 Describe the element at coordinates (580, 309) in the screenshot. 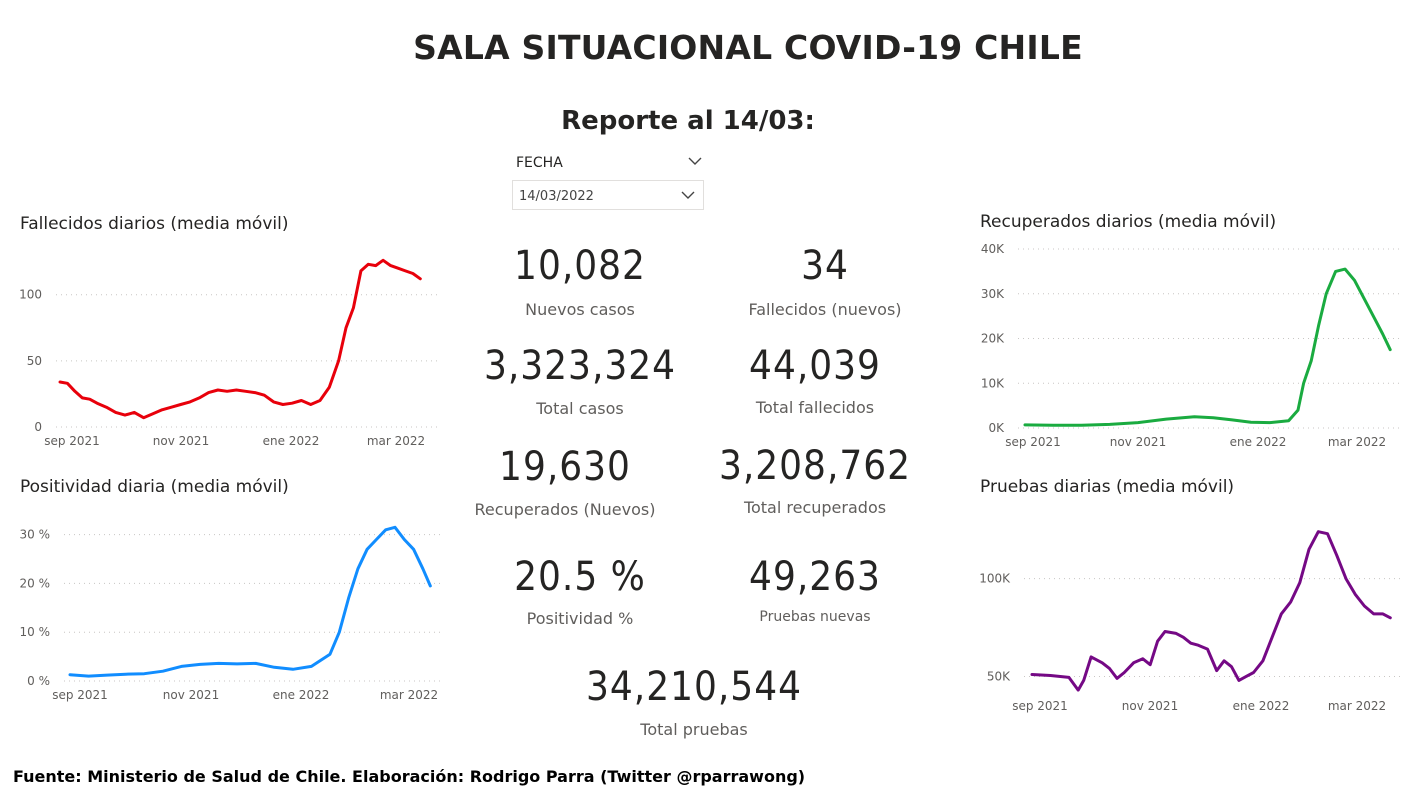

I see `kpi-nuevos-casos-label: Nuevos casos` at that location.